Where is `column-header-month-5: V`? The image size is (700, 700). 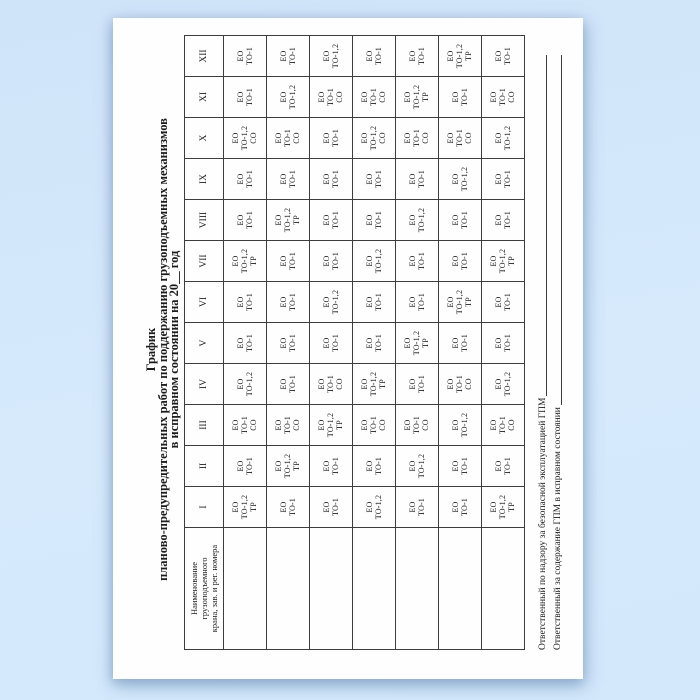
column-header-month-5: V is located at coordinates (203, 343).